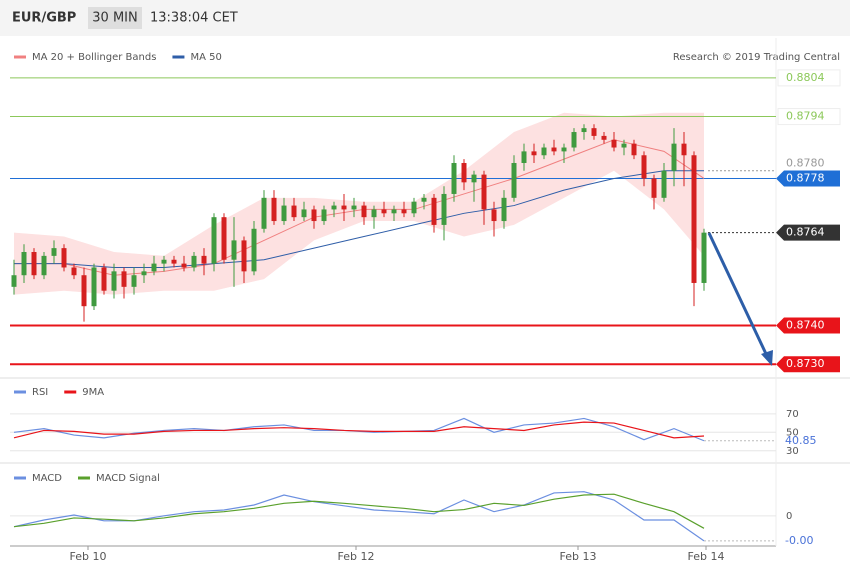  I want to click on ma-line, so click(359, 219).